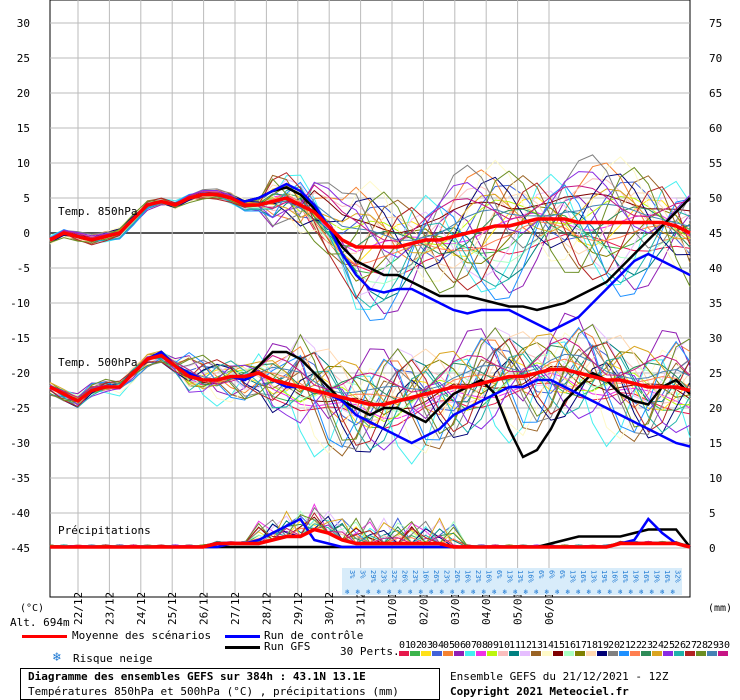 The height and width of the screenshot is (700, 740). I want to click on left-tick-label: -5, so click(23, 268).